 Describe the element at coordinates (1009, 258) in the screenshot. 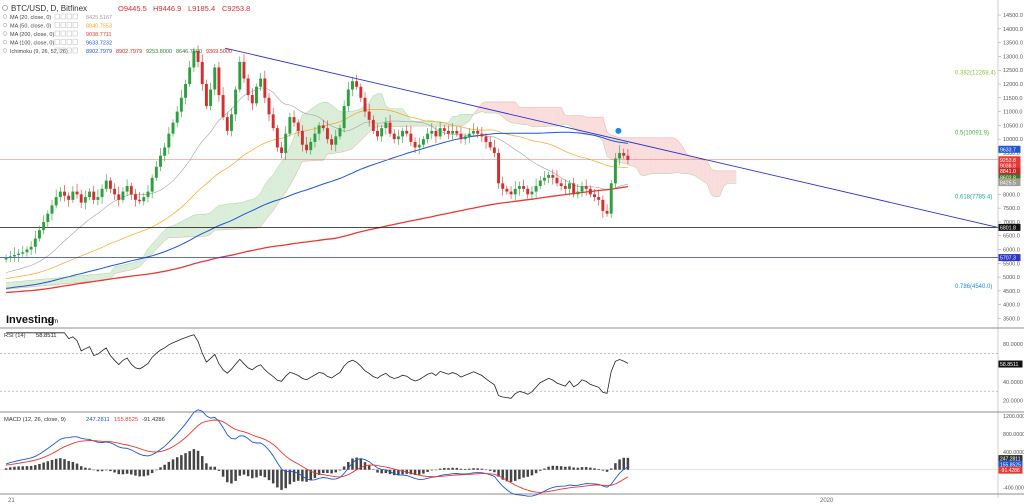

I see `price-tag` at that location.